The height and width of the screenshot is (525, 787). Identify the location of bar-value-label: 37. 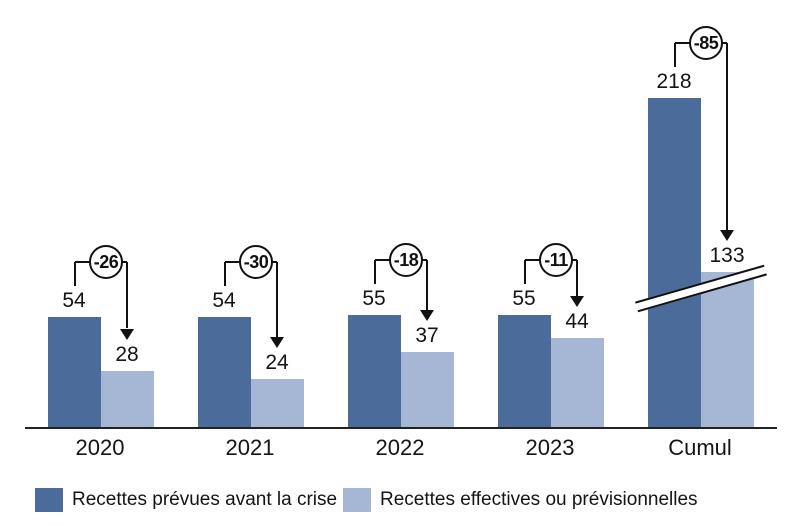
(427, 335).